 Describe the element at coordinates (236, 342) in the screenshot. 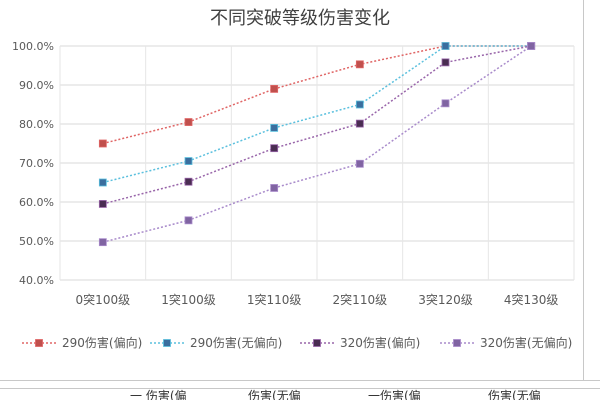

I see `legend-label: 290伤害(无偏向)` at that location.